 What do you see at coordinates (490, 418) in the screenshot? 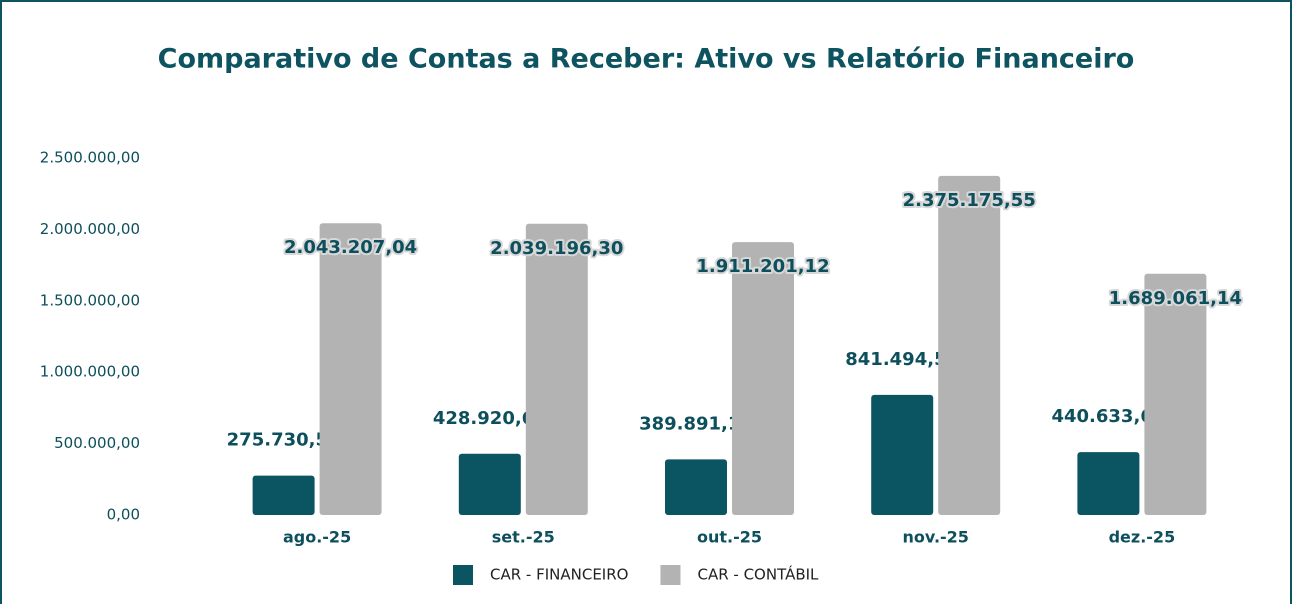
I see `value-label: 428.920,66` at bounding box center [490, 418].